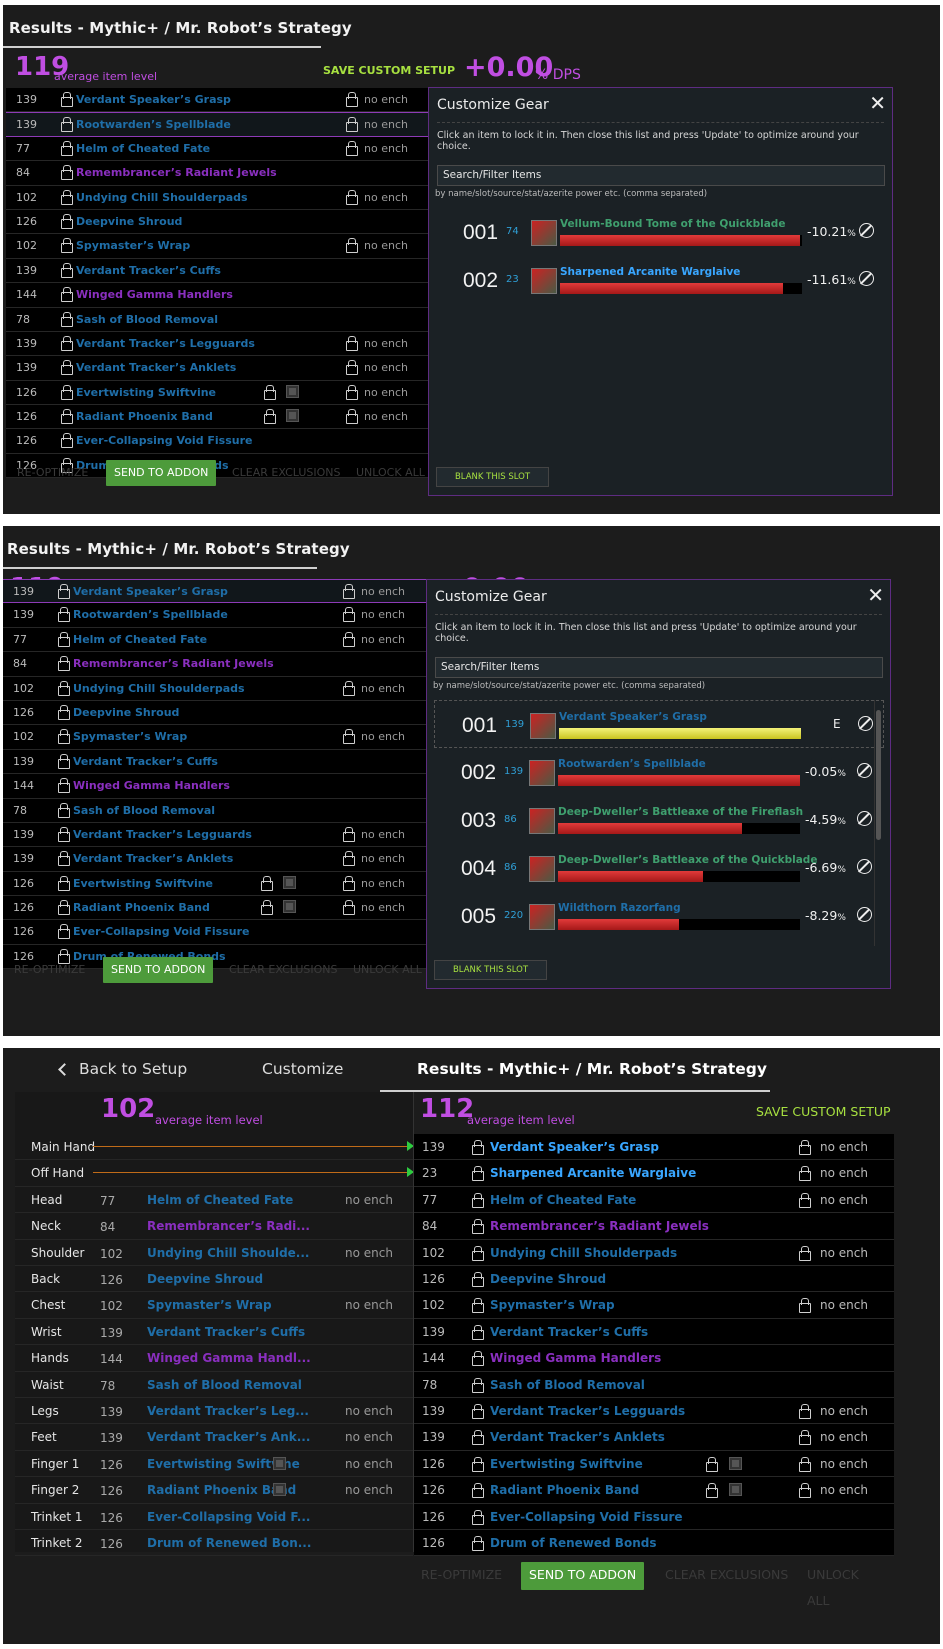  Describe the element at coordinates (122, 1069) in the screenshot. I see `tab-back-to-setup: Back to Setup` at that location.